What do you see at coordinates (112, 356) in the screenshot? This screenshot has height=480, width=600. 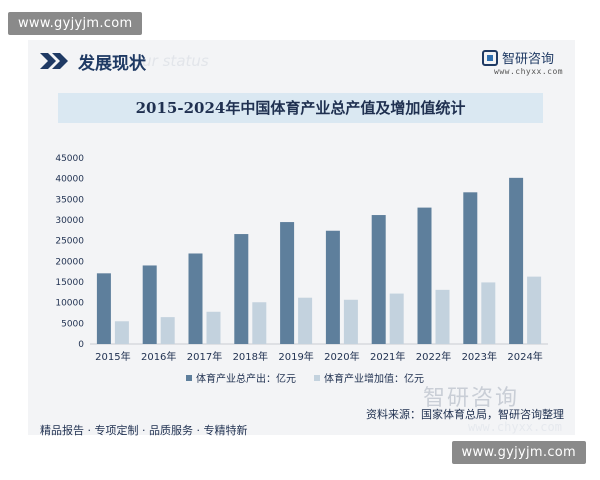 I see `x-tick-label: 2015年` at bounding box center [112, 356].